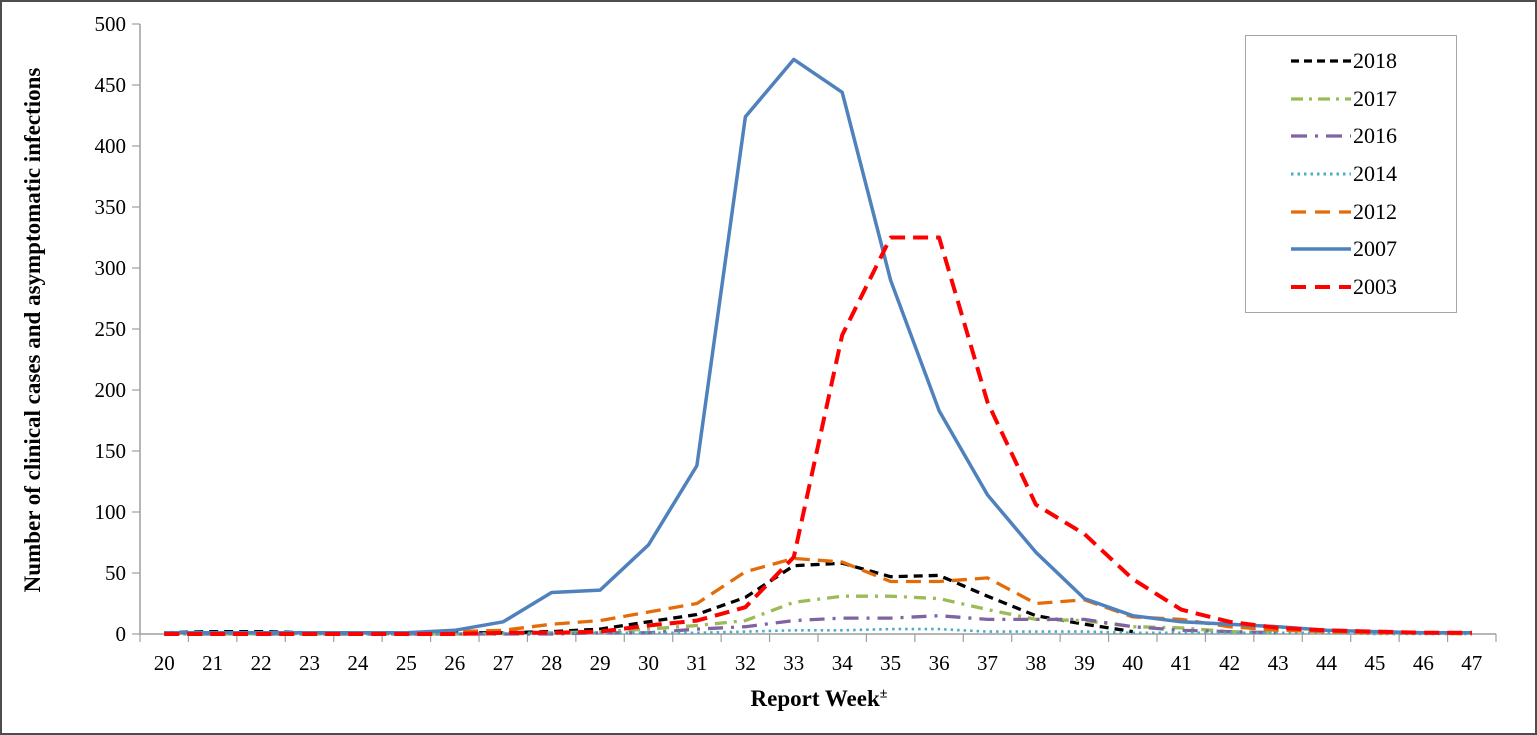 The width and height of the screenshot is (1537, 735). I want to click on legend-item-2012: 2012, so click(1373, 211).